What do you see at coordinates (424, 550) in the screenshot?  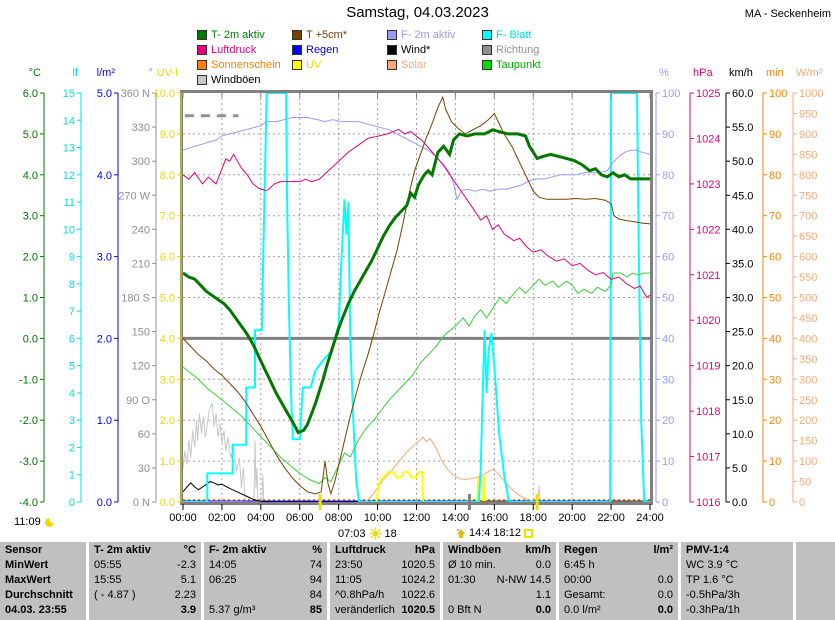 I see `column-unit: hPa` at bounding box center [424, 550].